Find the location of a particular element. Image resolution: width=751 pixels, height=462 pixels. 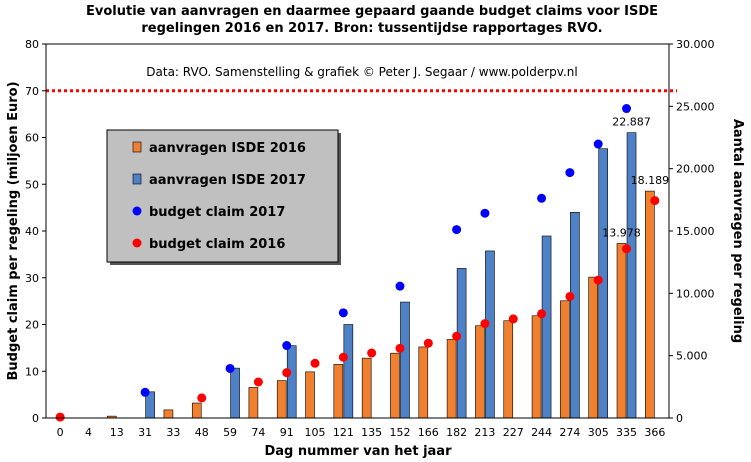

x-tick-label: 4 is located at coordinates (88, 432).